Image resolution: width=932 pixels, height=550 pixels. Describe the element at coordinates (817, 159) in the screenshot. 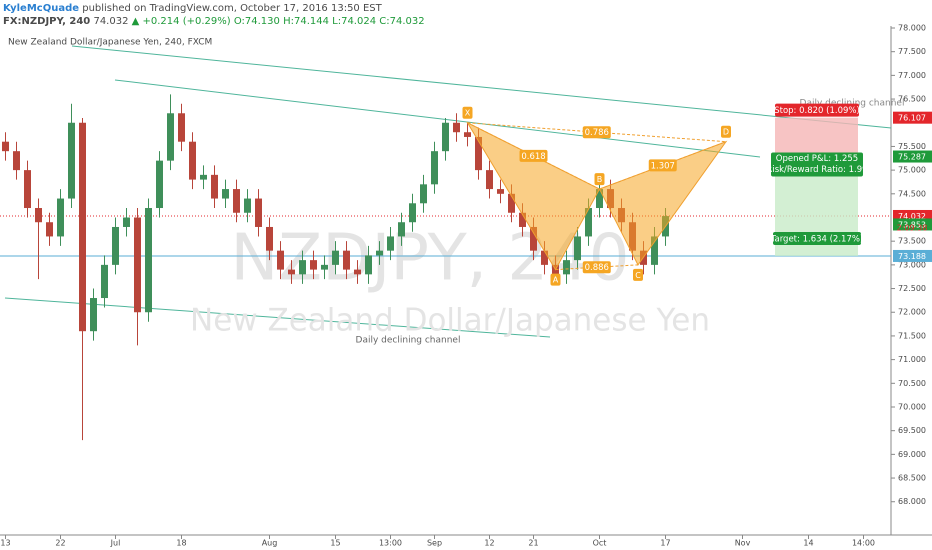

I see `pnl-label: Opened P&L: 1.255` at that location.